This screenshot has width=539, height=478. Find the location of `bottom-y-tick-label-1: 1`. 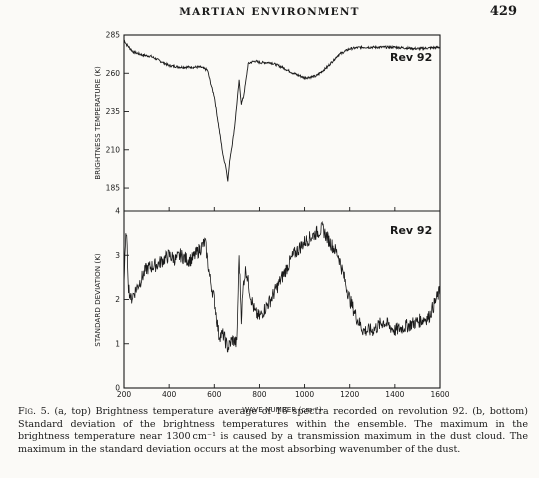

bottom-y-tick-label-1: 1 is located at coordinates (117, 343).